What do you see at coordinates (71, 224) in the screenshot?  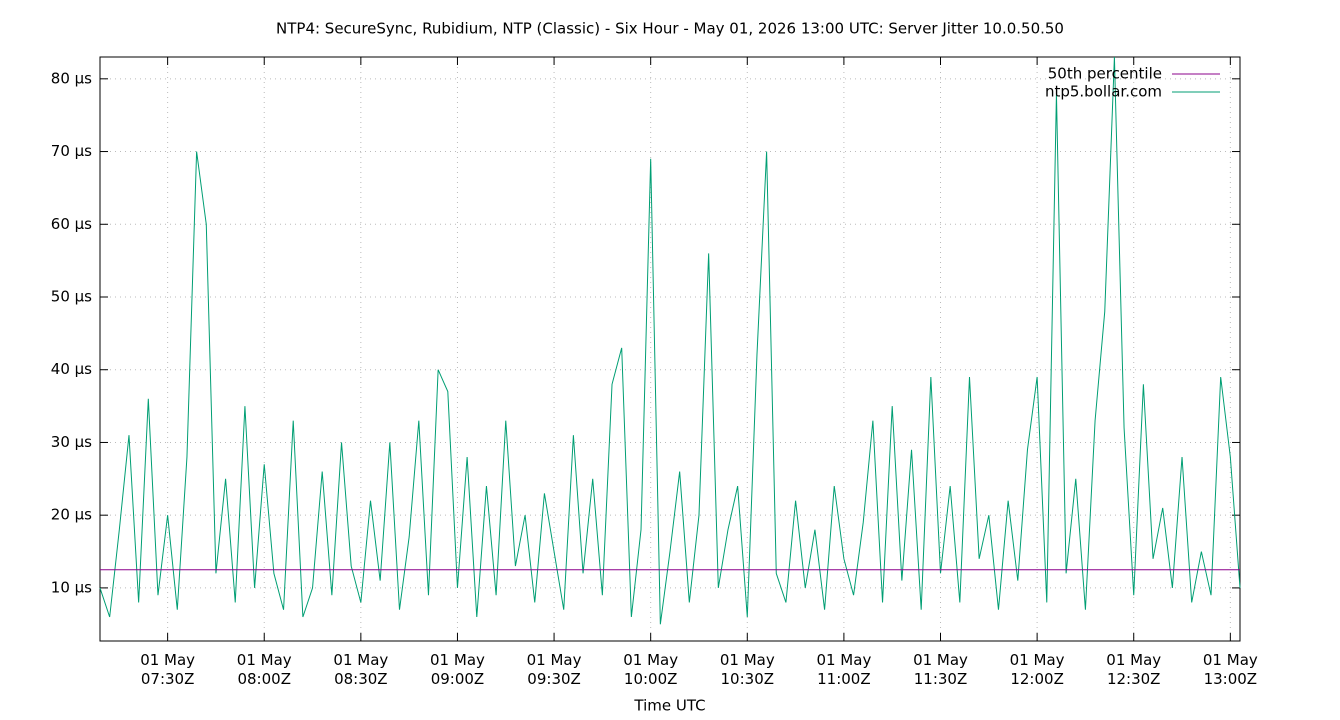 I see `y-tick-label: 60 µs` at bounding box center [71, 224].